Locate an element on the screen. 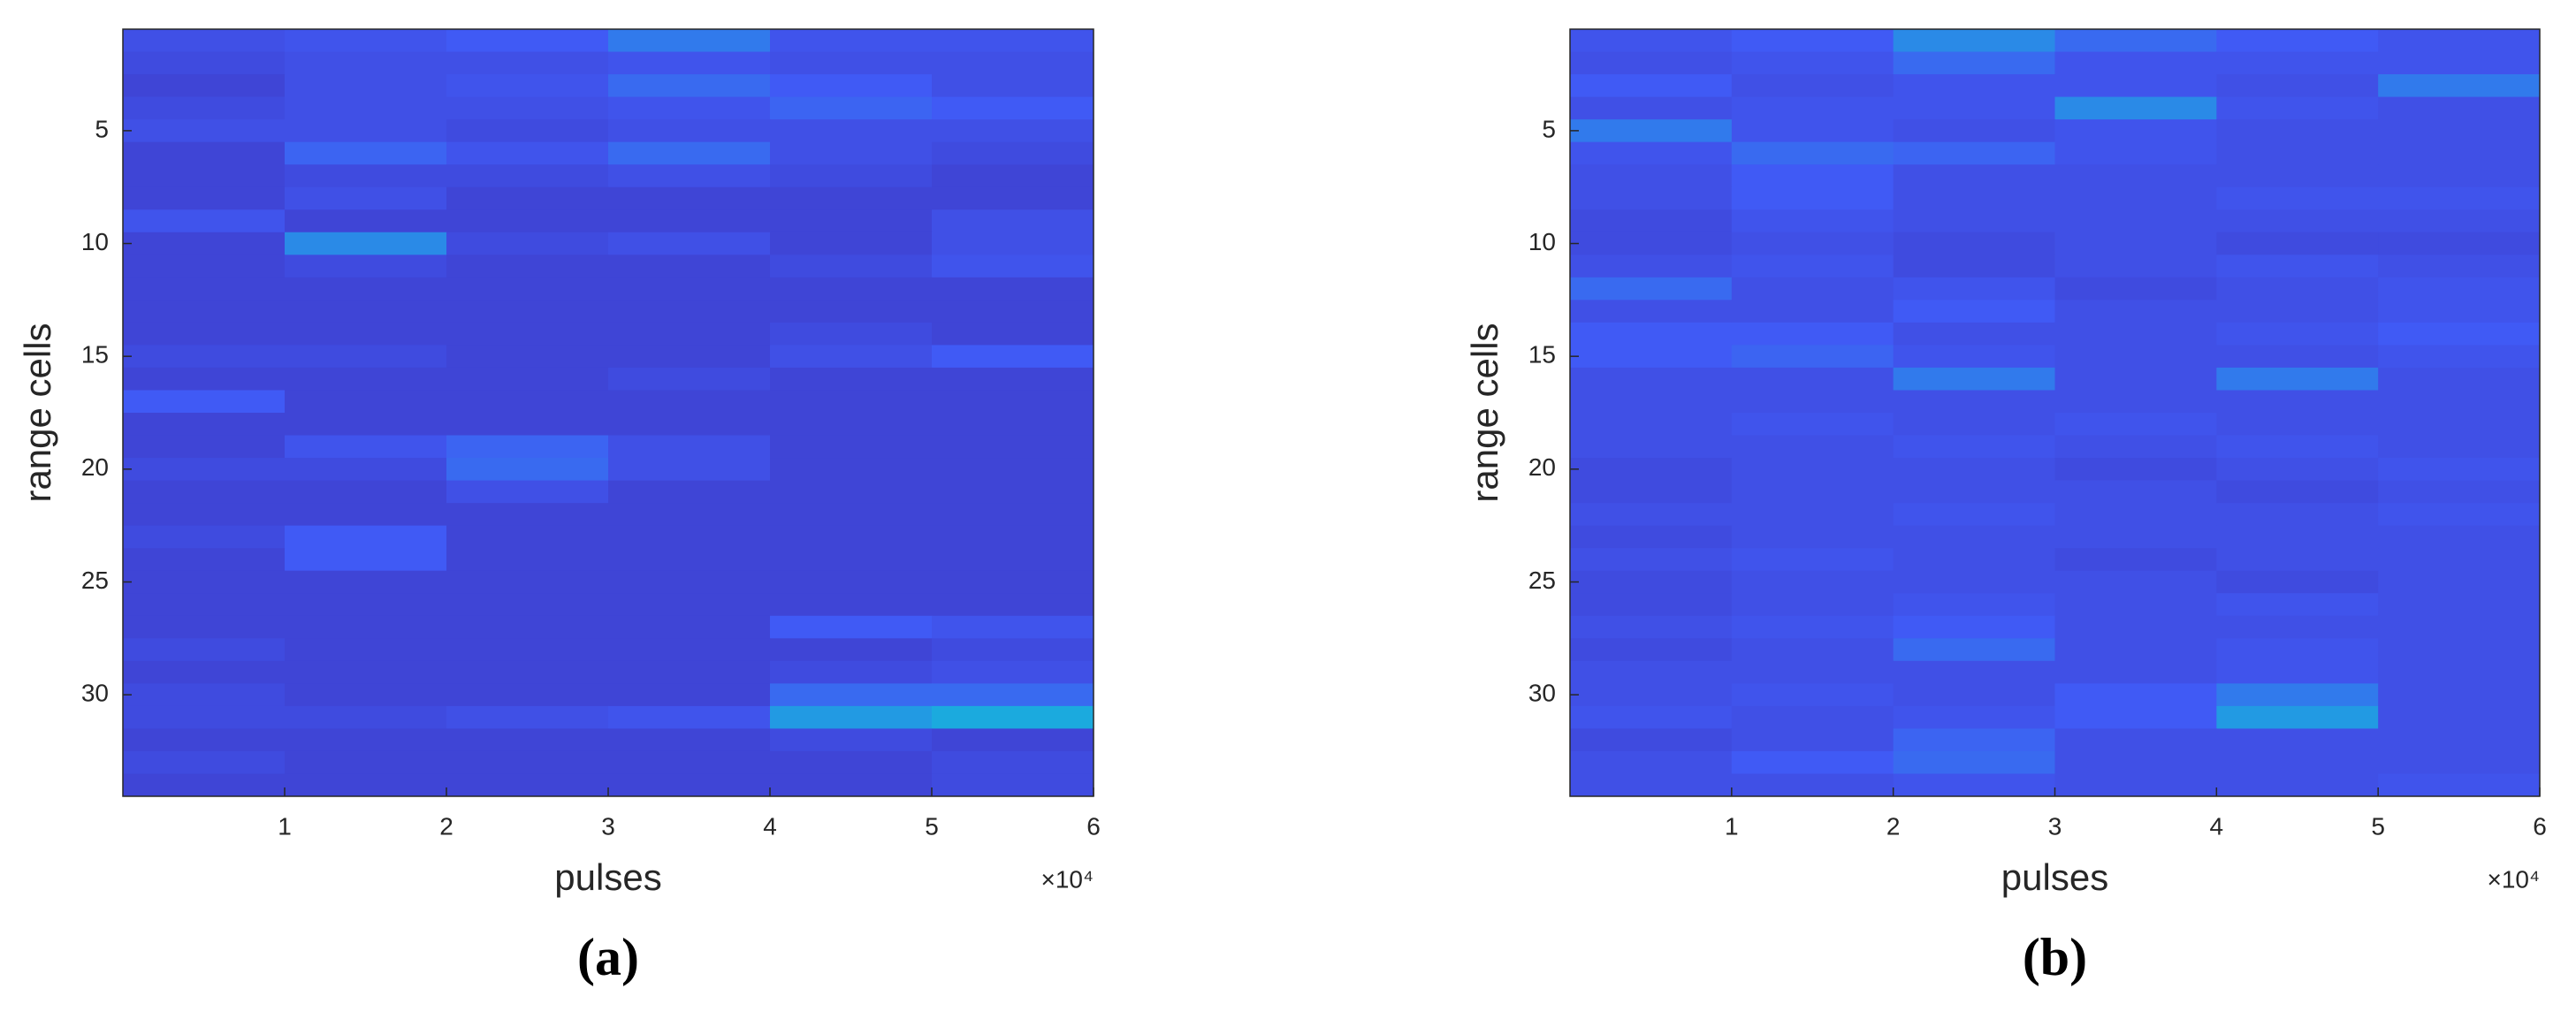 This screenshot has width=2576, height=1019. x-tick-label: 5 is located at coordinates (932, 826).